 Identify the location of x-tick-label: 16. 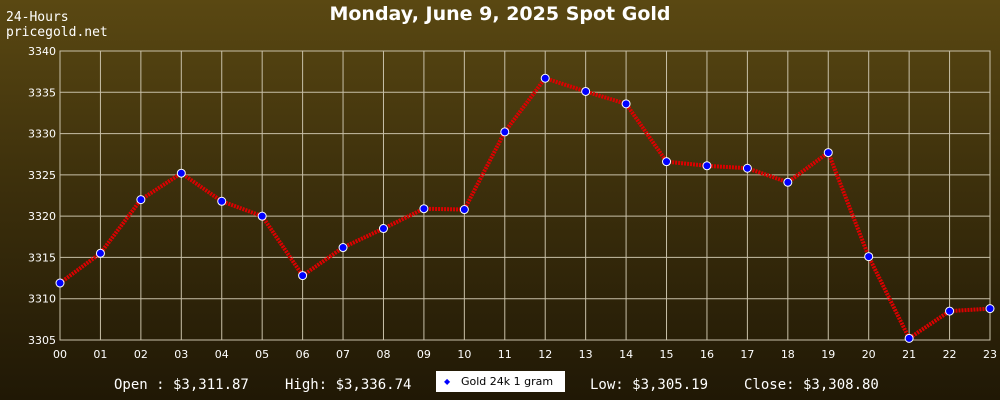
(707, 354).